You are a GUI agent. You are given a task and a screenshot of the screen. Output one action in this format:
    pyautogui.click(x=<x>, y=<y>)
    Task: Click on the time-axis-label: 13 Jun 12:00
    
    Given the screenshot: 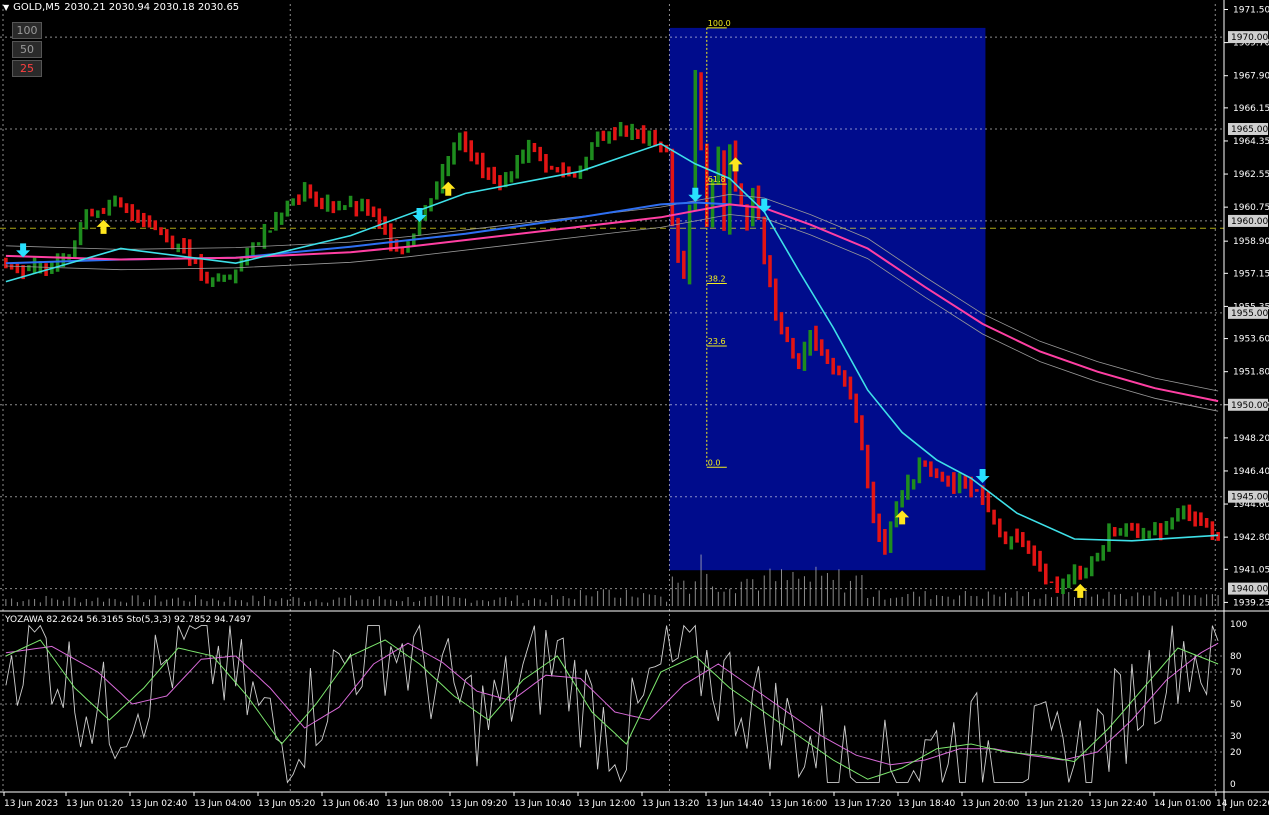 What is the action you would take?
    pyautogui.click(x=606, y=804)
    